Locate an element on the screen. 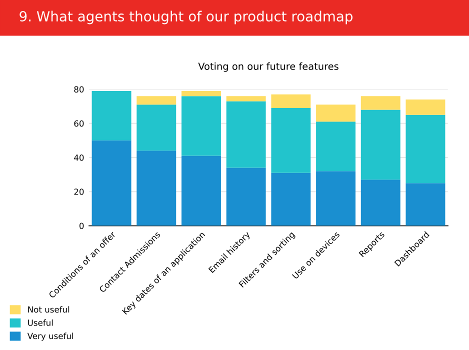  y-tick-label: 40 is located at coordinates (79, 157).